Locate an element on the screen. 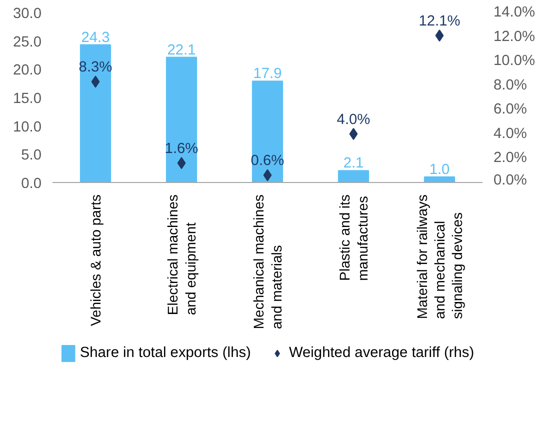  y-tick-label: 5.0 is located at coordinates (31, 156).